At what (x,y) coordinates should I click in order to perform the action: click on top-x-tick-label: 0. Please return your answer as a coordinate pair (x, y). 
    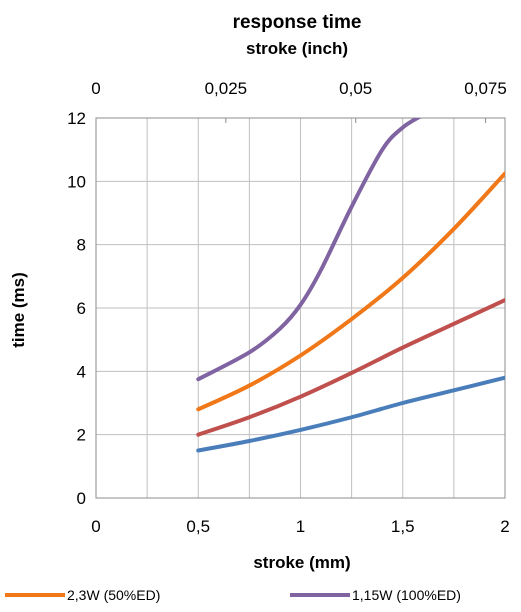
    Looking at the image, I should click on (95, 88).